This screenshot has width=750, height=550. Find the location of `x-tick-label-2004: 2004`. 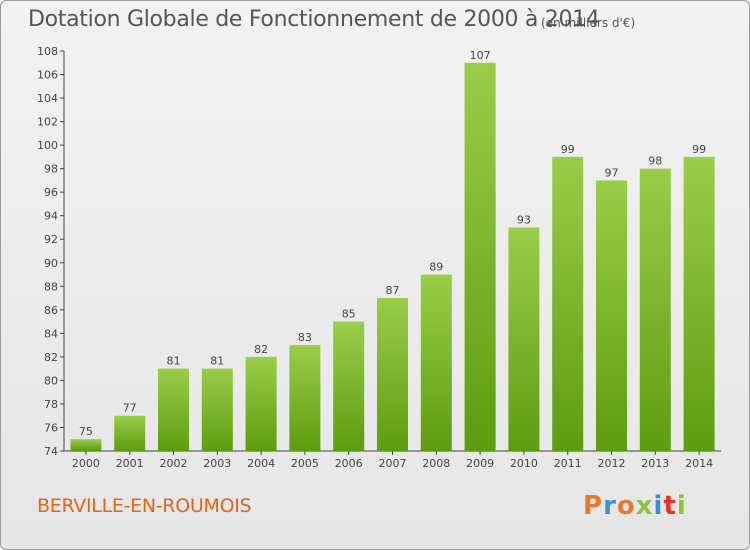

x-tick-label-2004: 2004 is located at coordinates (261, 463).